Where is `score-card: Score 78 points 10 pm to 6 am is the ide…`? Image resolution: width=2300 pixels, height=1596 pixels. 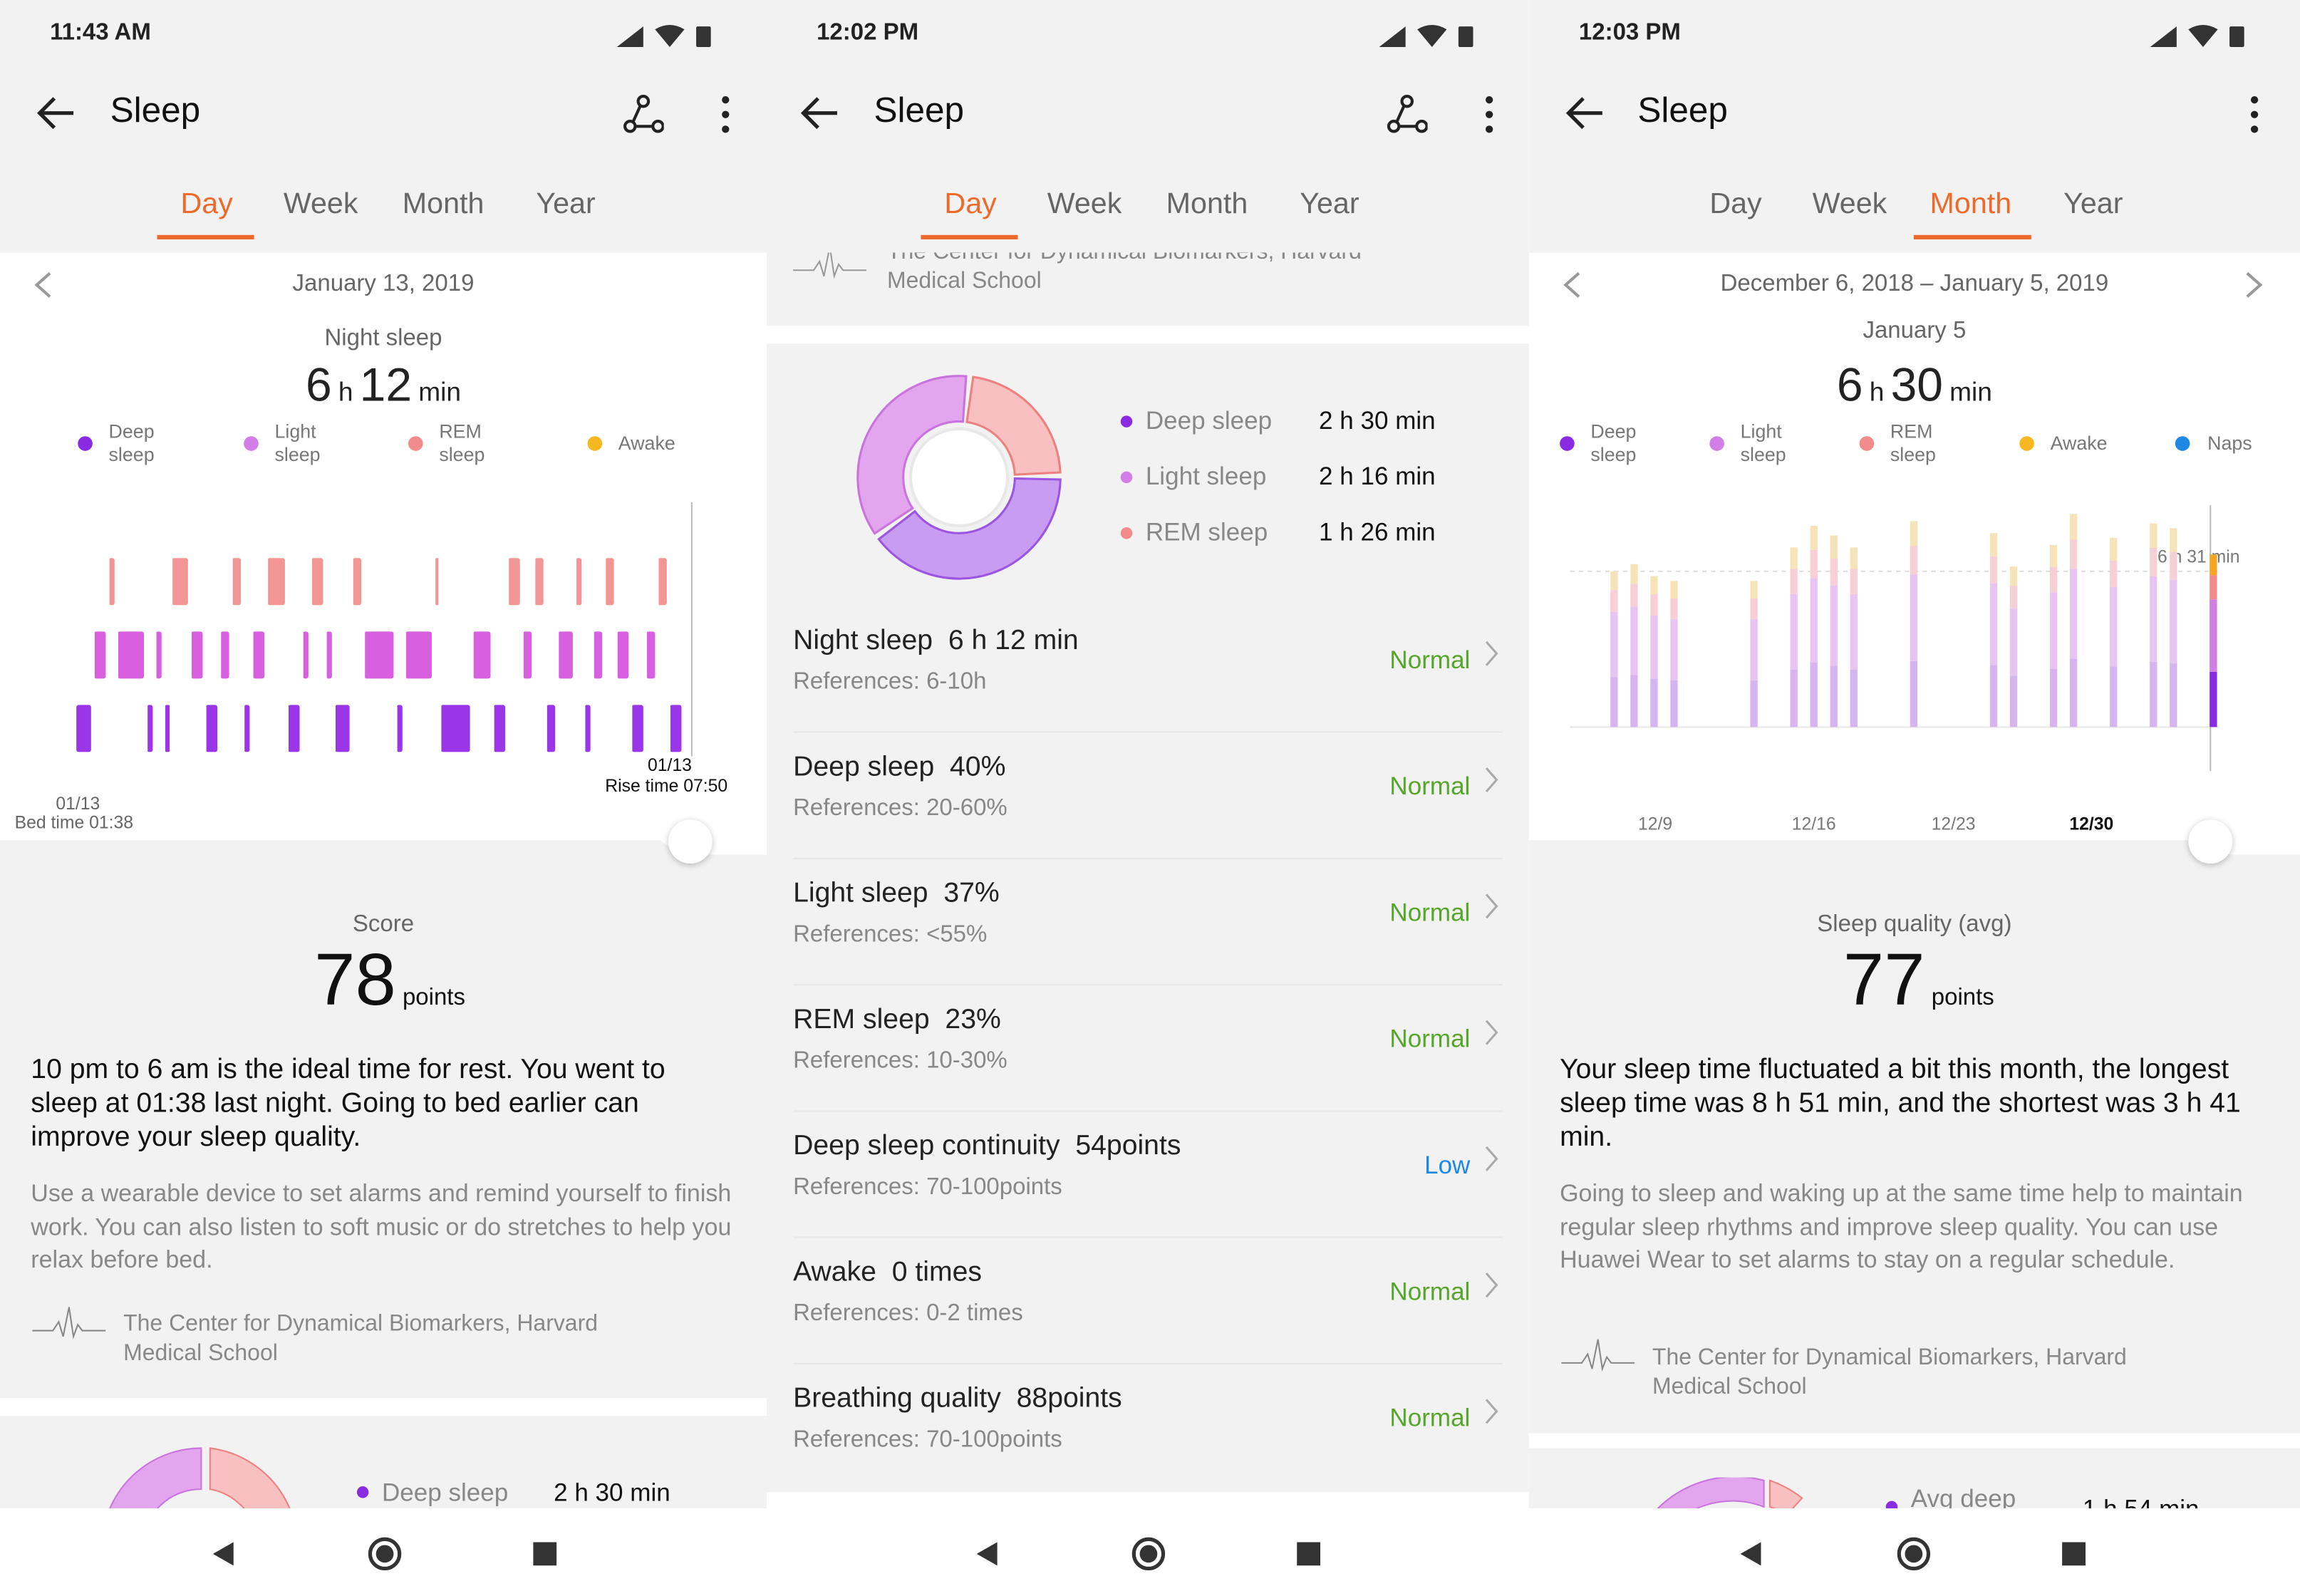 score-card: Score 78 points 10 pm to 6 am is the ide… is located at coordinates (384, 1097).